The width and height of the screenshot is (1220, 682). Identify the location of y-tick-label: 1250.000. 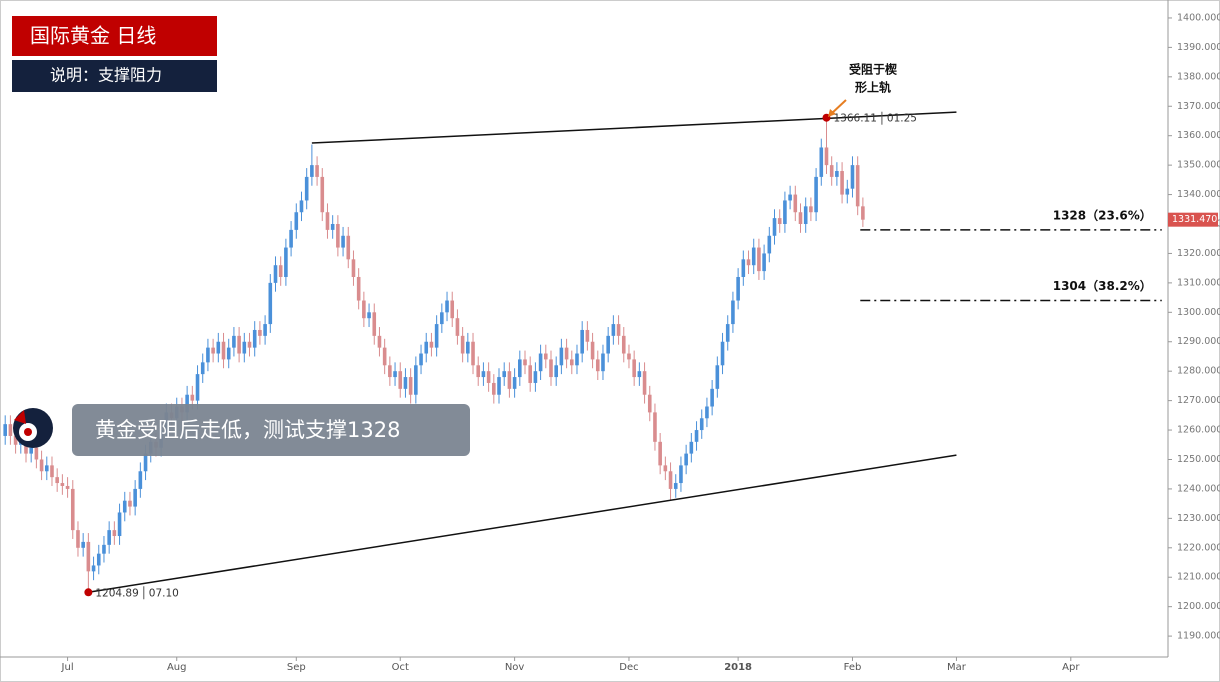
(1198, 459).